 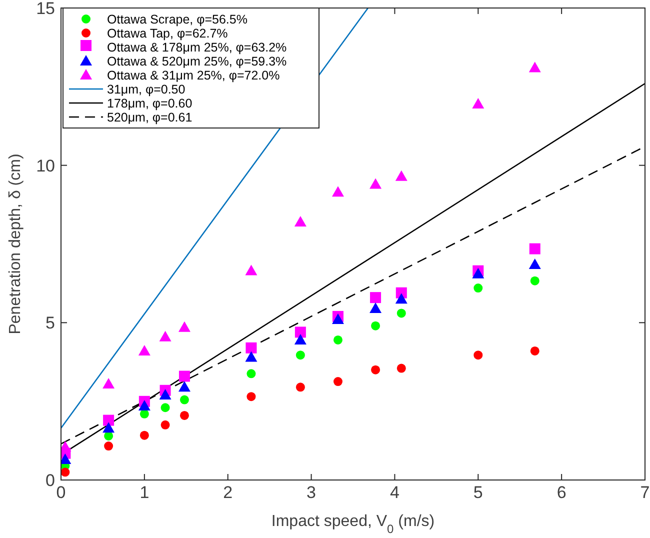 What do you see at coordinates (50, 480) in the screenshot?
I see `y-tick-label: 0` at bounding box center [50, 480].